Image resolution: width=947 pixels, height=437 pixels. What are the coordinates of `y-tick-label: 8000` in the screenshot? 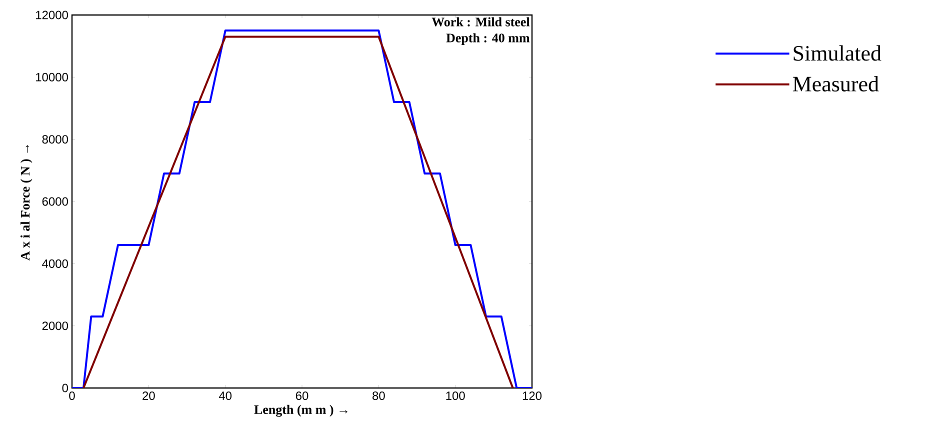 It's located at (55, 139).